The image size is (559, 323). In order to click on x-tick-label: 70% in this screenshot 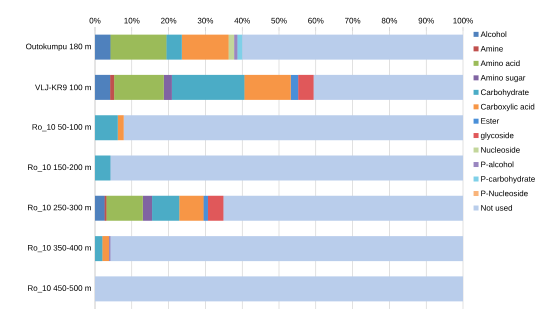, I will do `click(352, 21)`.